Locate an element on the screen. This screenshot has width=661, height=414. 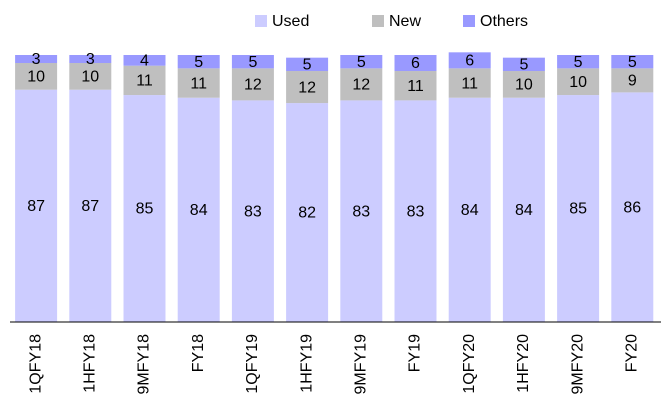
x-tick-label: FY20 is located at coordinates (632, 353).